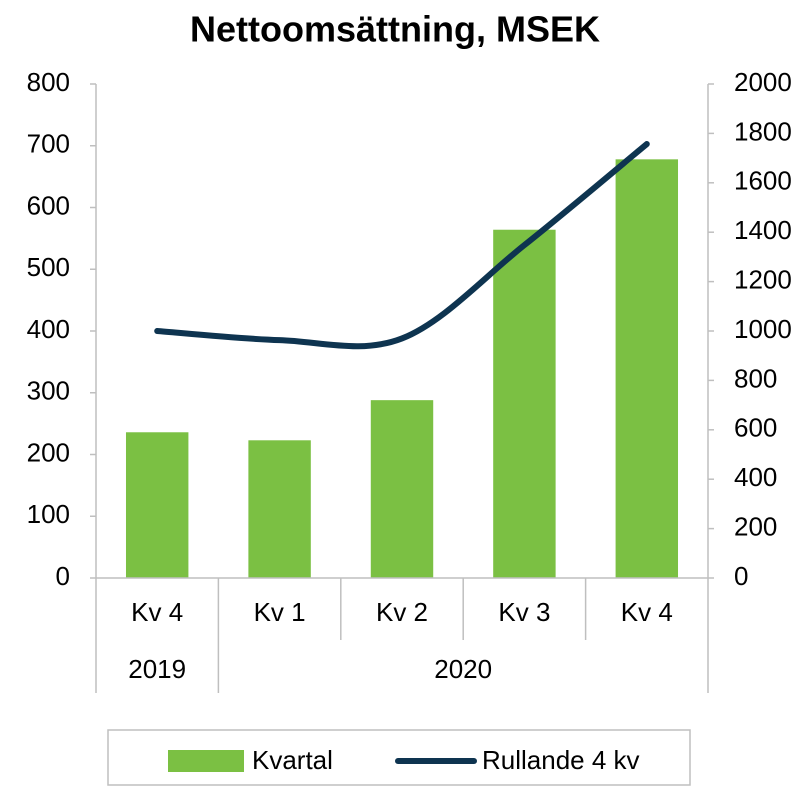 This screenshot has height=792, width=812. Describe the element at coordinates (48, 391) in the screenshot. I see `y-tick-label: 300` at that location.